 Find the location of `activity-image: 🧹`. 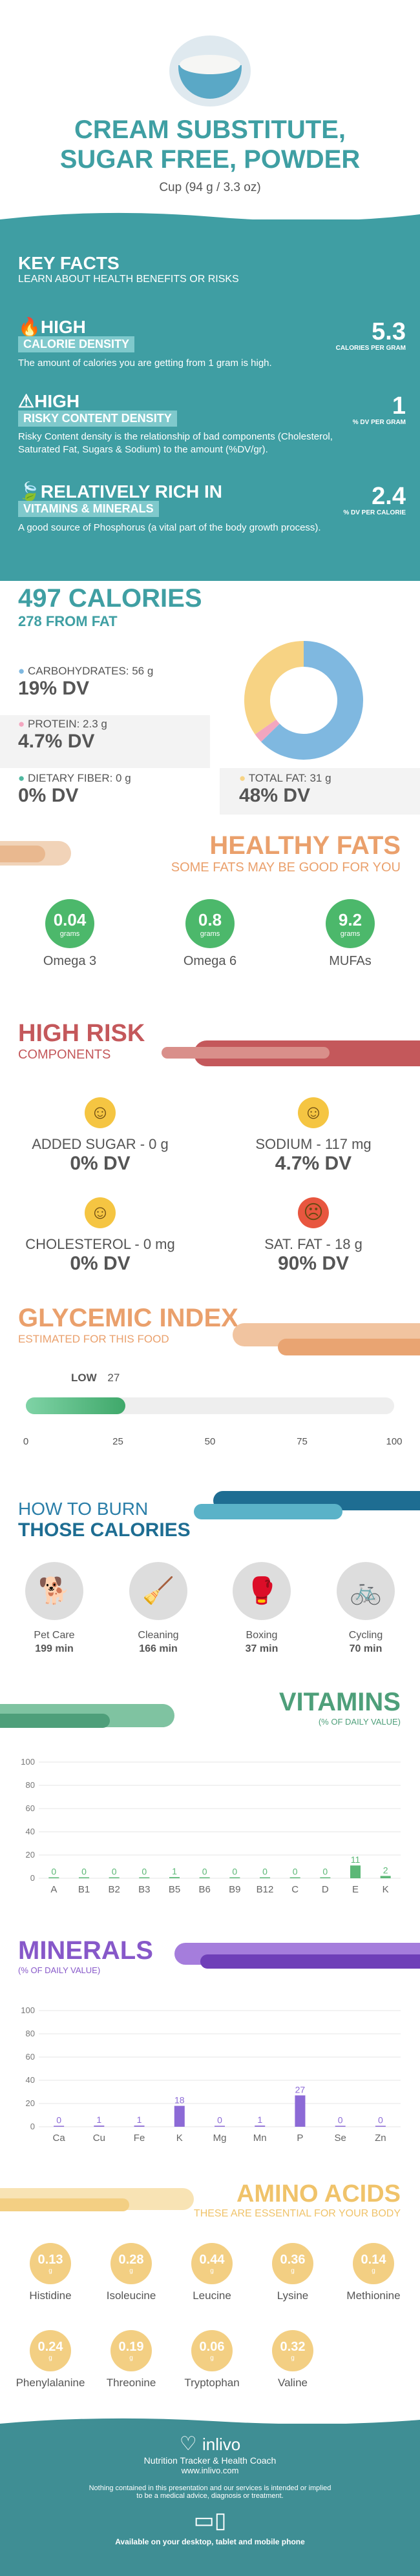

activity-image: 🧹 is located at coordinates (158, 1591).